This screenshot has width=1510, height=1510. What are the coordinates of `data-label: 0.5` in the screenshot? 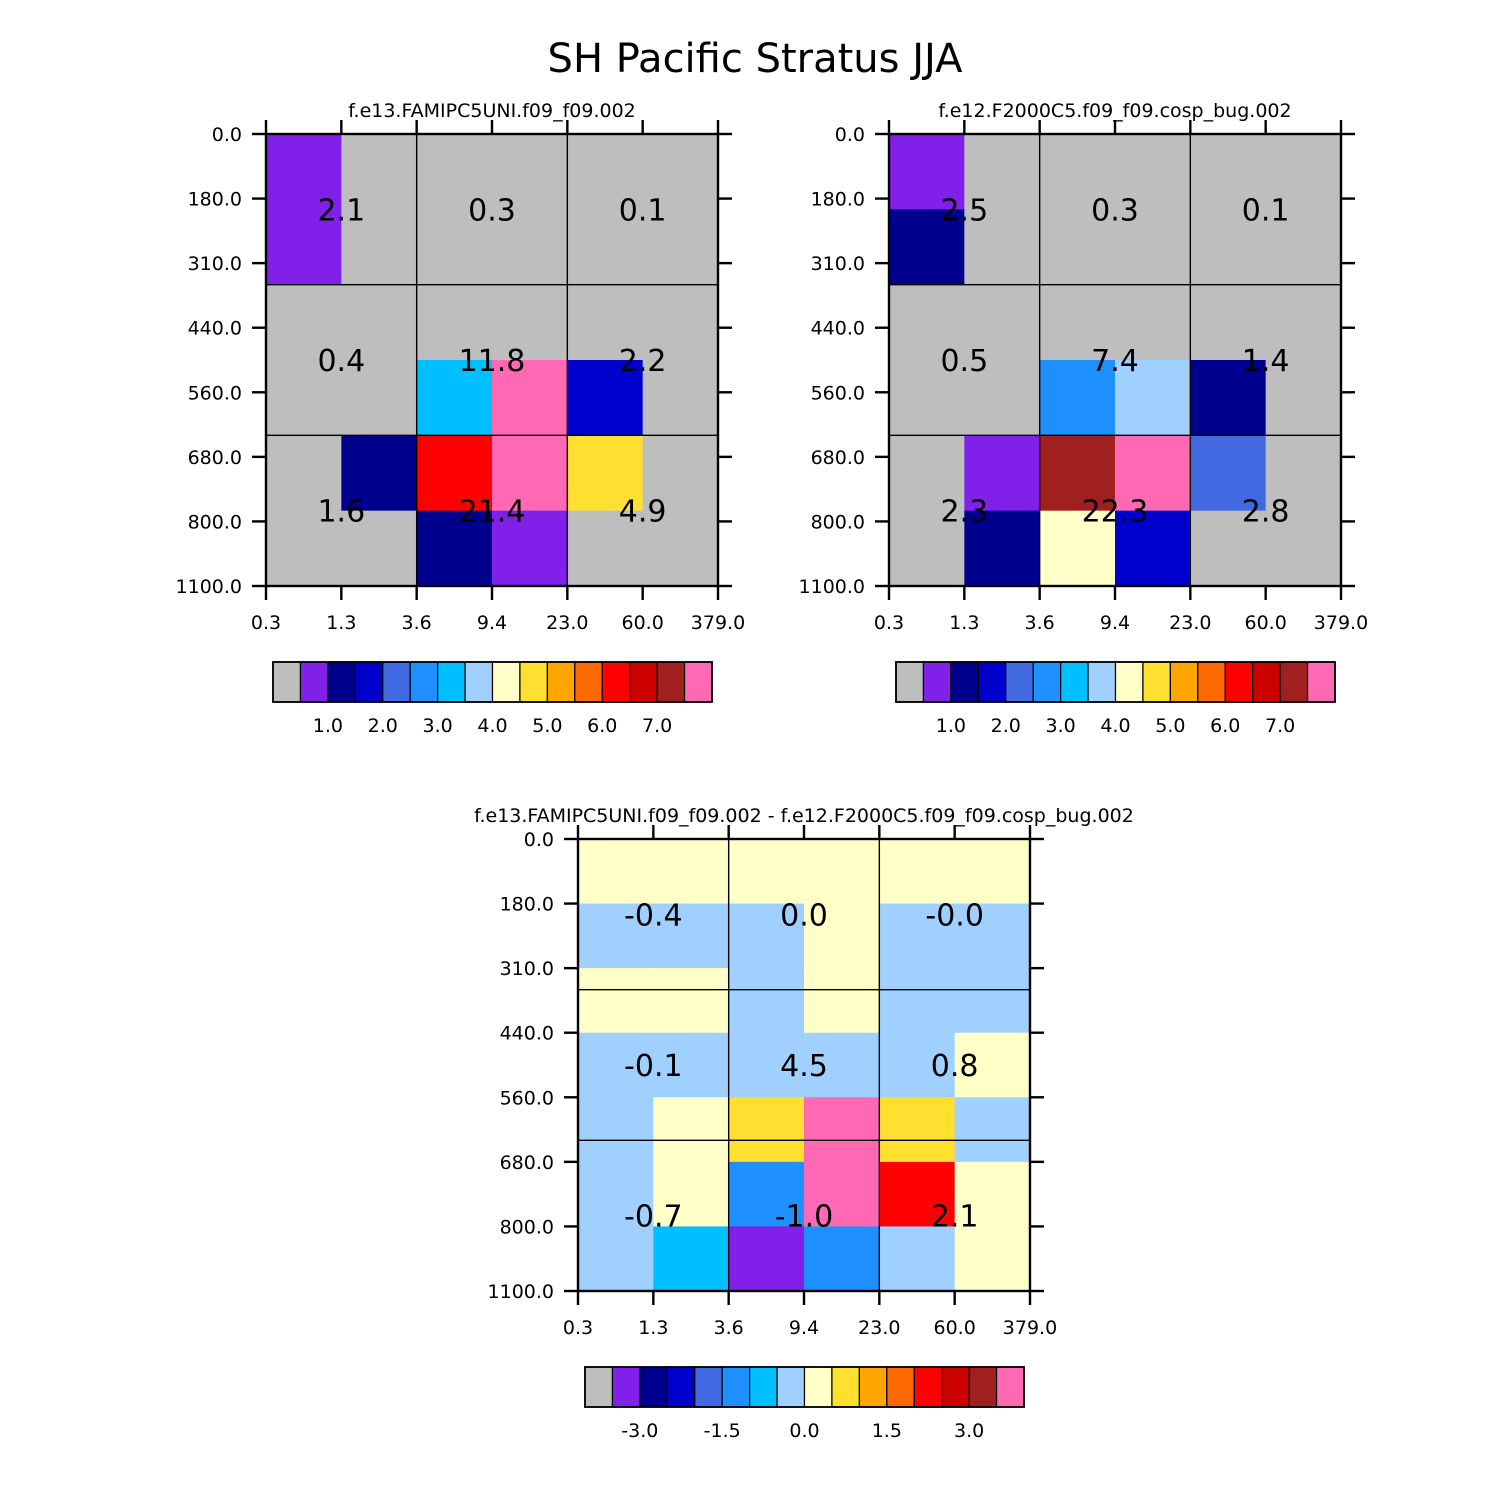 It's located at (964, 361).